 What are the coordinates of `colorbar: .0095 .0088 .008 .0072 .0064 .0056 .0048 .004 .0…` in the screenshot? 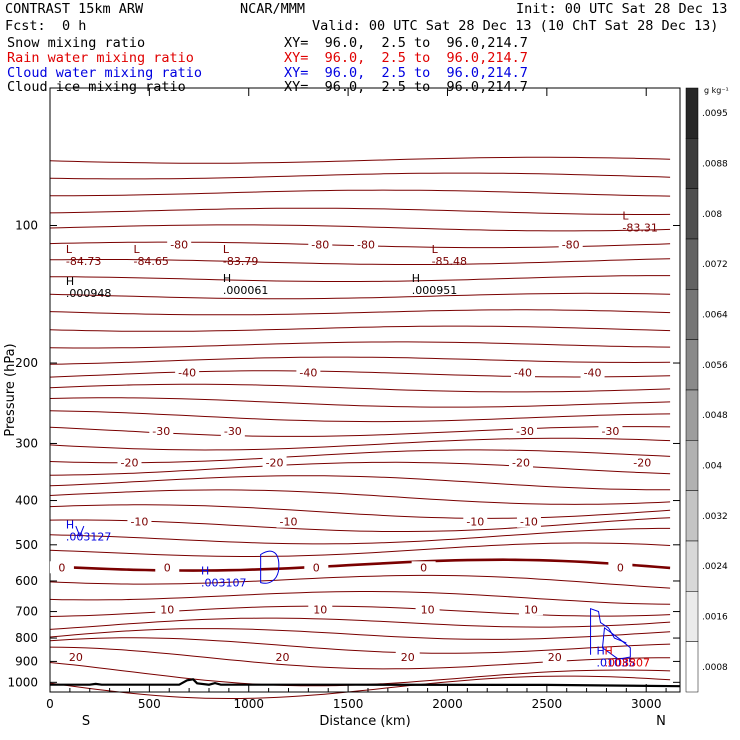 It's located at (706, 390).